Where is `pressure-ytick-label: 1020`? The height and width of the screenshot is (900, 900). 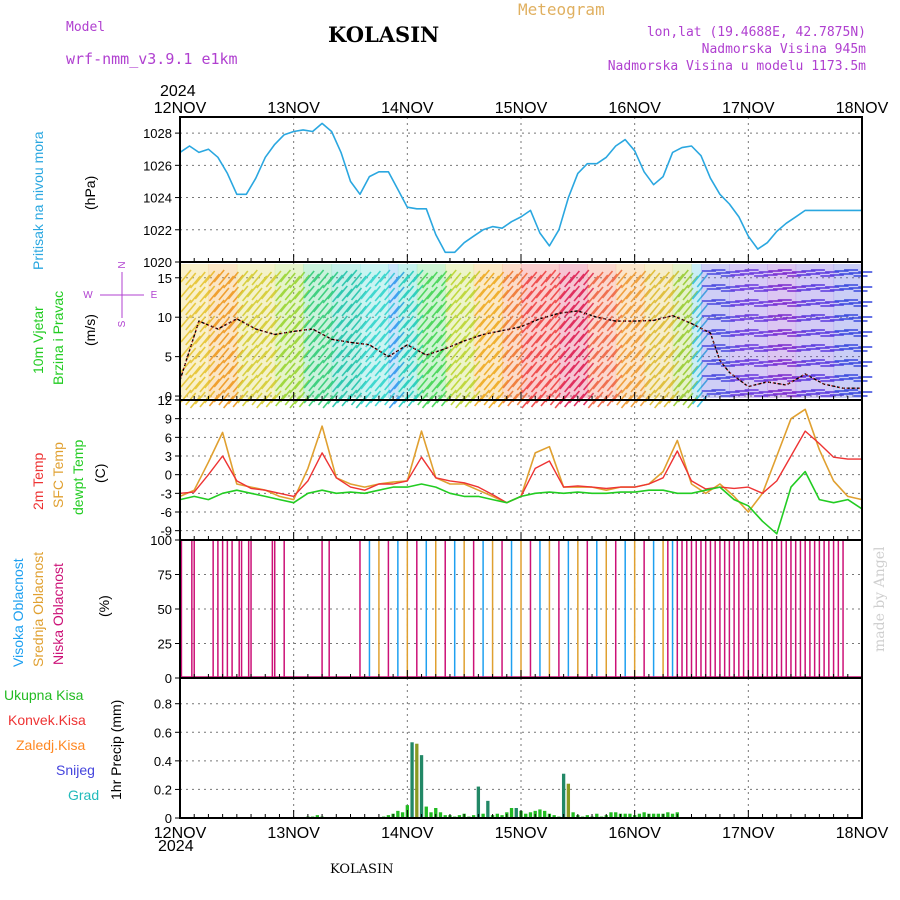
pressure-ytick-label: 1020 is located at coordinates (157, 262).